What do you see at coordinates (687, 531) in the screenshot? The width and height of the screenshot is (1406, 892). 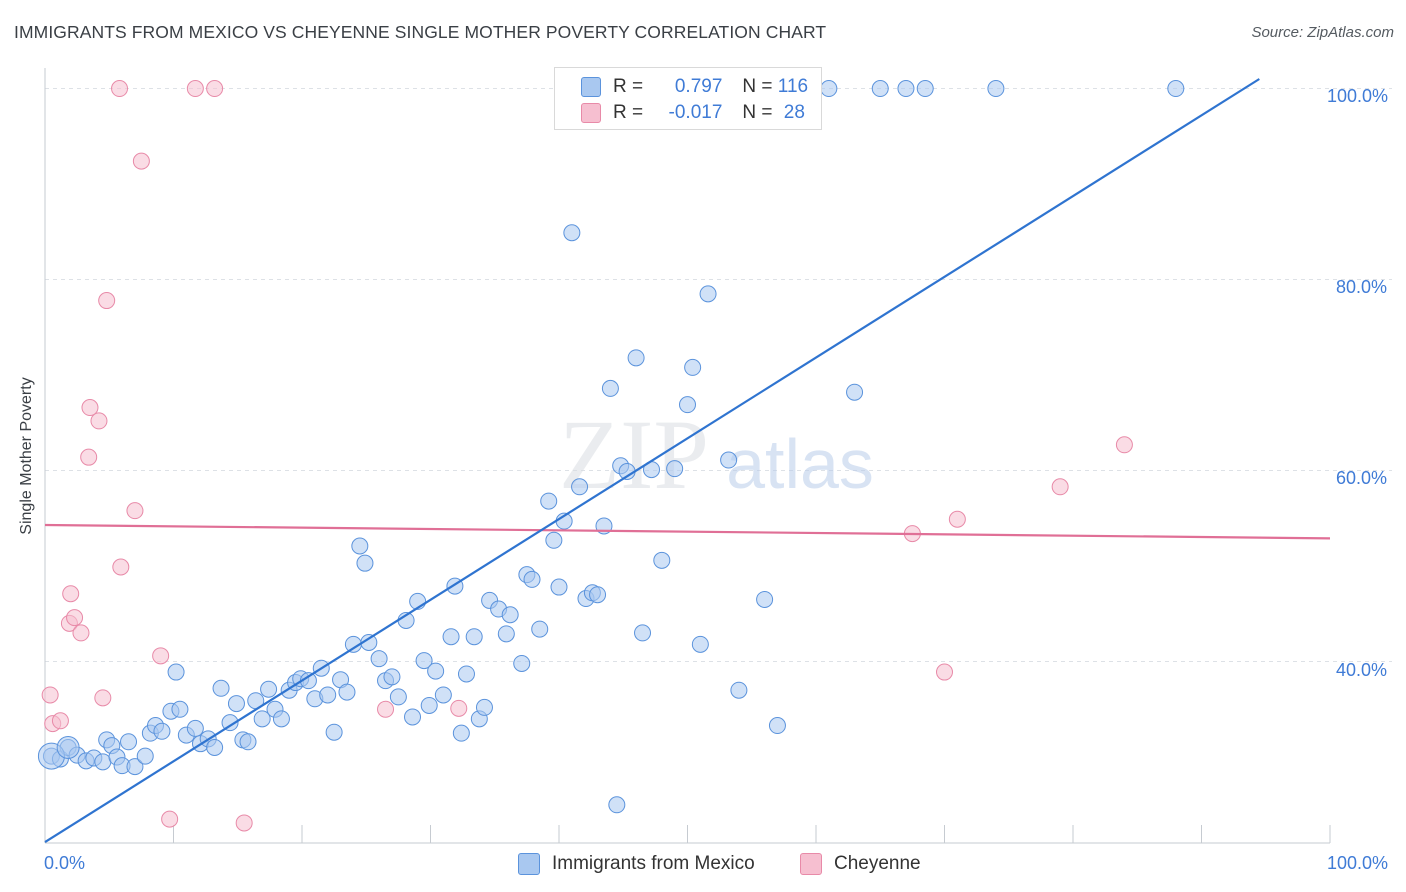 I see `cheyenne-trend-line` at bounding box center [687, 531].